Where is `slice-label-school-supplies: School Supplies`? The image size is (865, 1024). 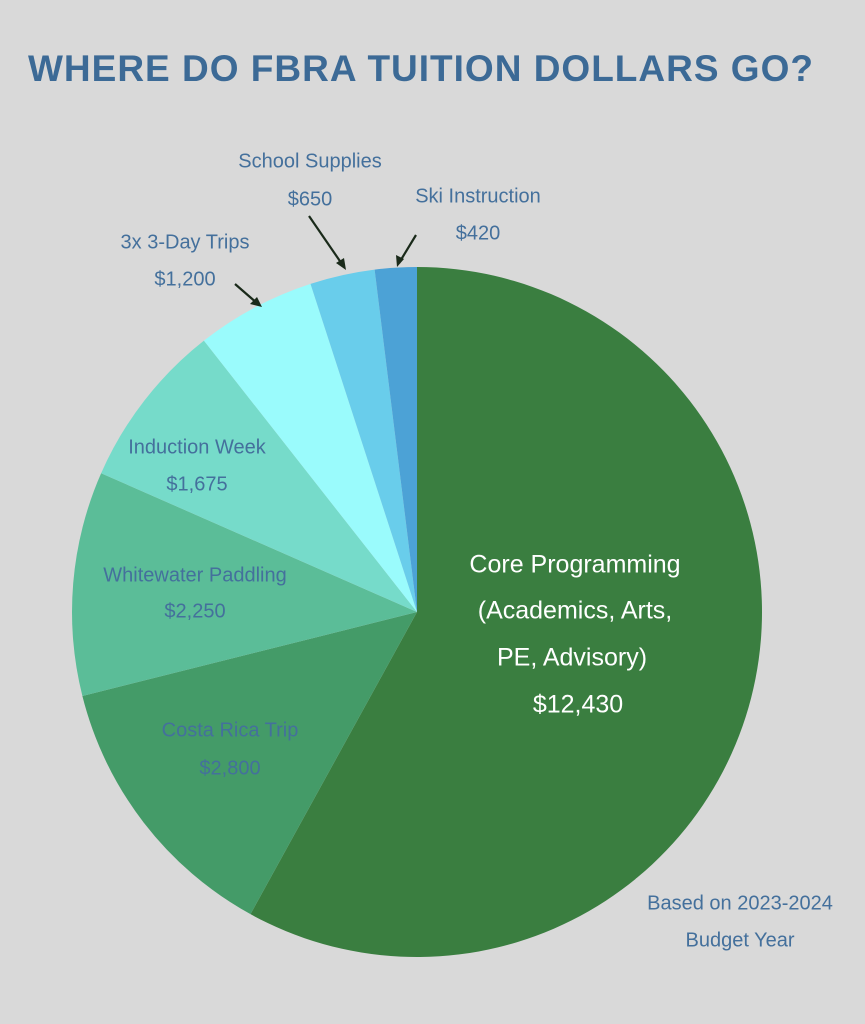
slice-label-school-supplies: School Supplies is located at coordinates (310, 161).